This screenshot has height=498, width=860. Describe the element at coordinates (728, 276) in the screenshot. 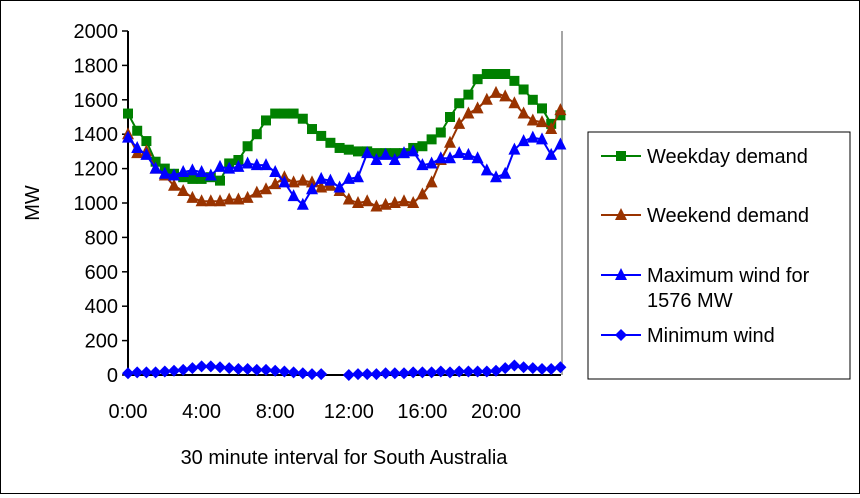

I see `legend-label-line: Maximum wind for` at that location.